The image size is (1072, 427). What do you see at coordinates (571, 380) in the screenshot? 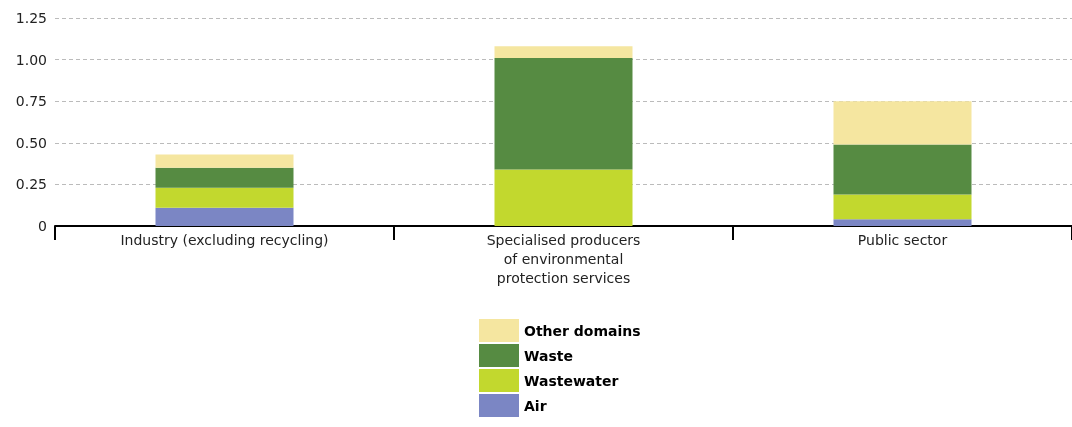
I see `legend-label: Wastewater` at bounding box center [571, 380].